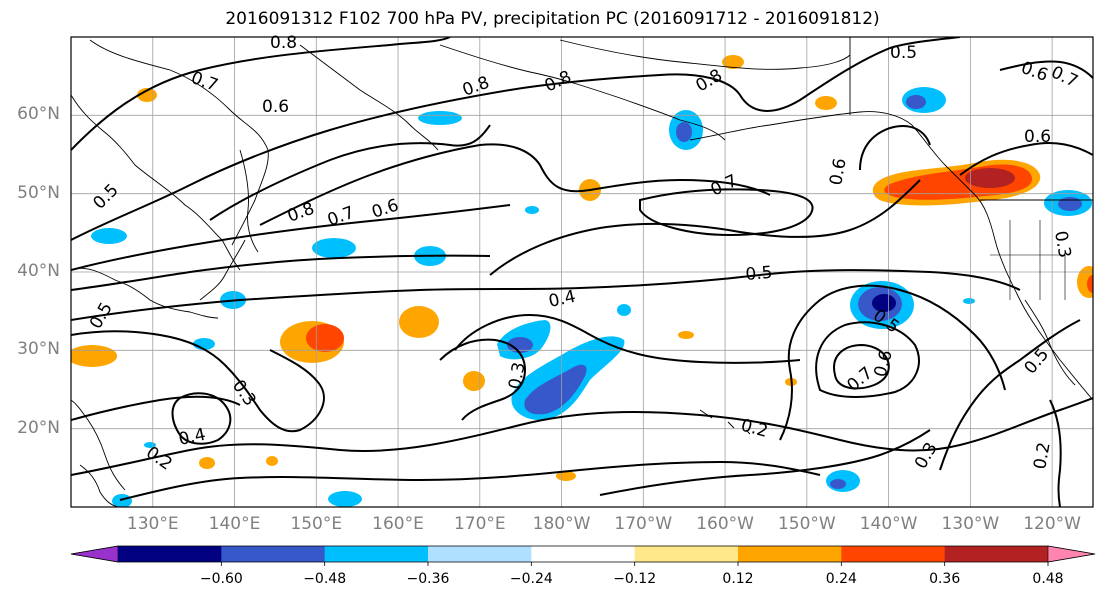  I want to click on latitude-label: 40°N, so click(38, 271).